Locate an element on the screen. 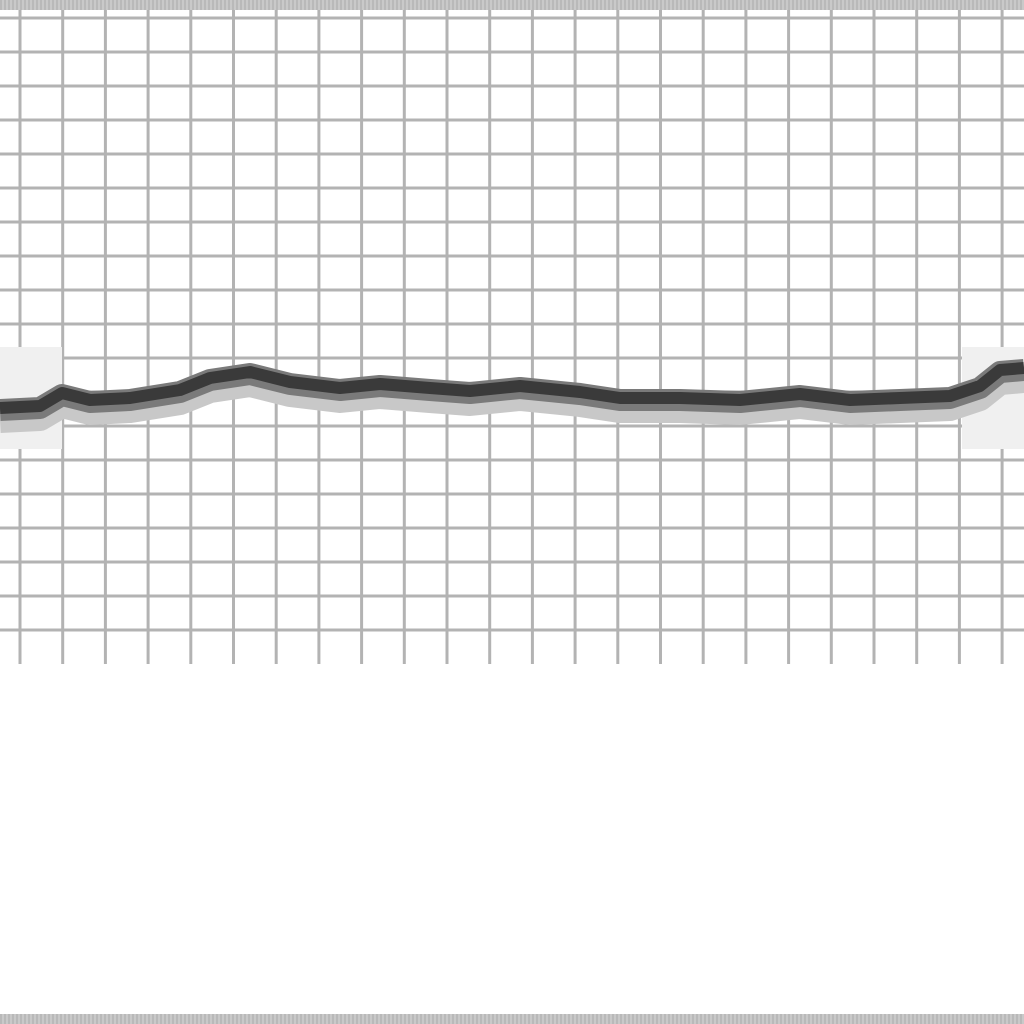 The image size is (1024, 1024). strip-core-band is located at coordinates (512, 388).